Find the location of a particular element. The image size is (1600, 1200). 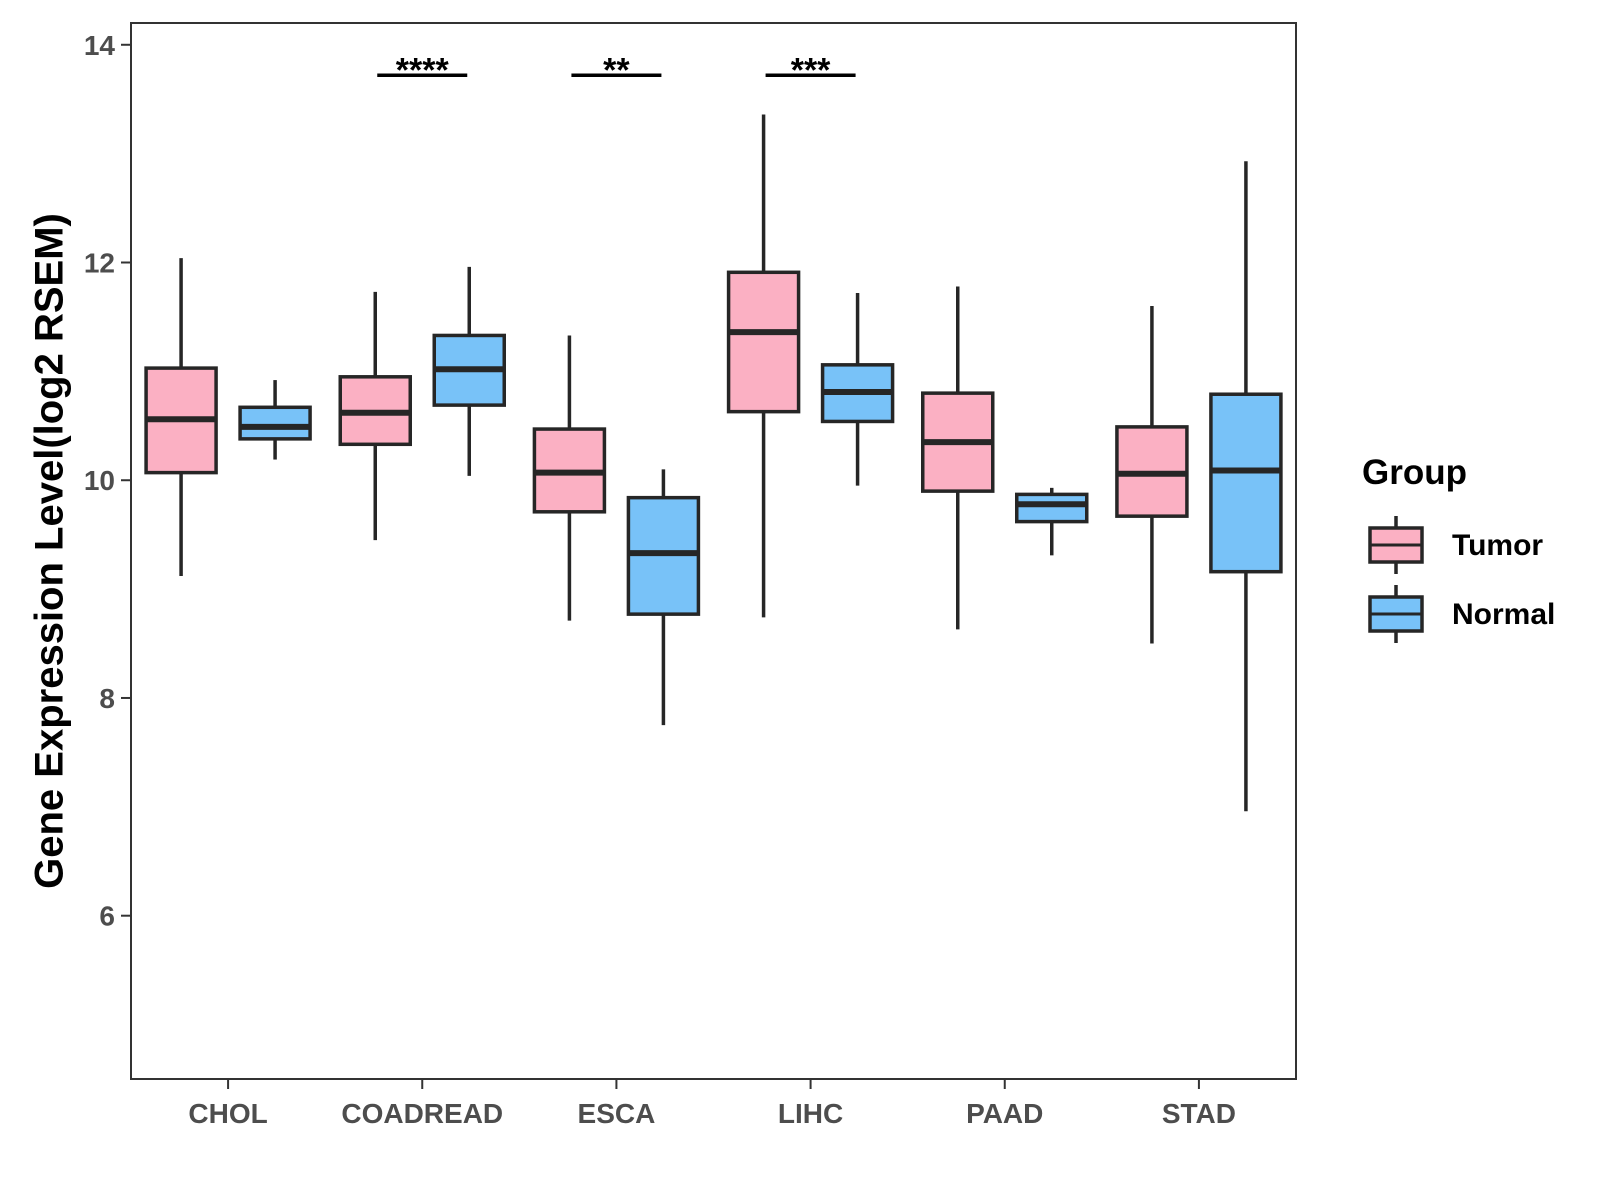

significance-coadread: **** is located at coordinates (422, 70).